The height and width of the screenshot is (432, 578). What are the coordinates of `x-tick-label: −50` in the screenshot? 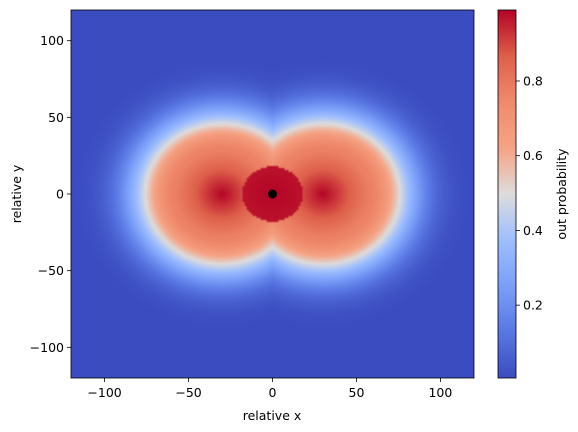 It's located at (188, 392).